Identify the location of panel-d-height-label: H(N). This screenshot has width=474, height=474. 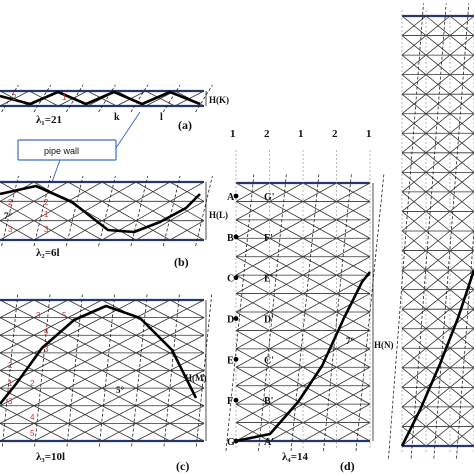
(384, 345).